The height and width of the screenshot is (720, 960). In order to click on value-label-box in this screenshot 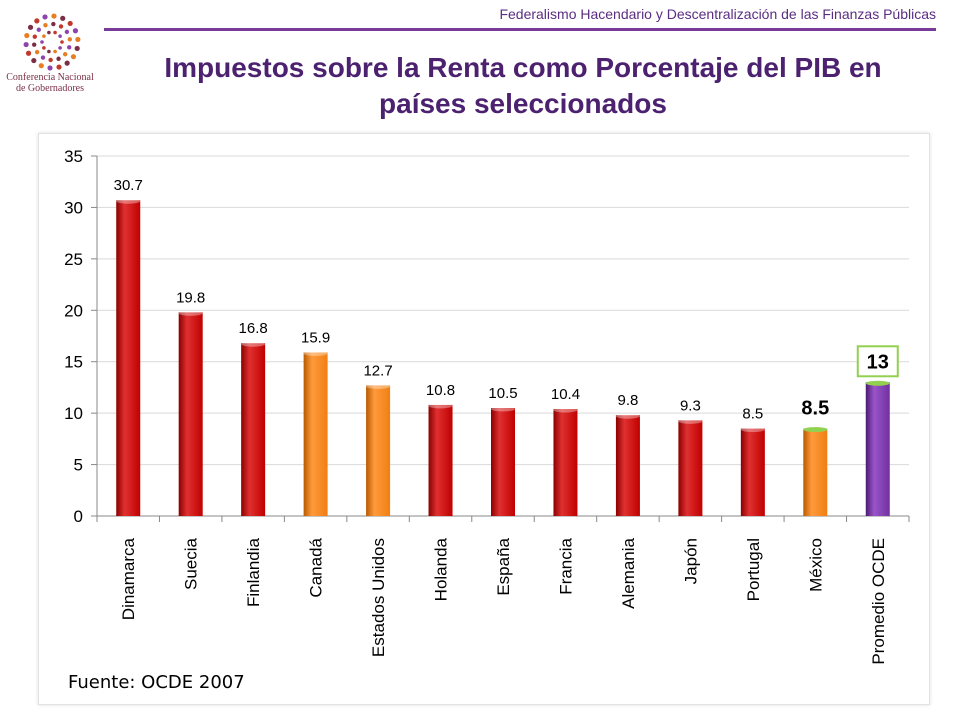, I will do `click(877, 361)`.